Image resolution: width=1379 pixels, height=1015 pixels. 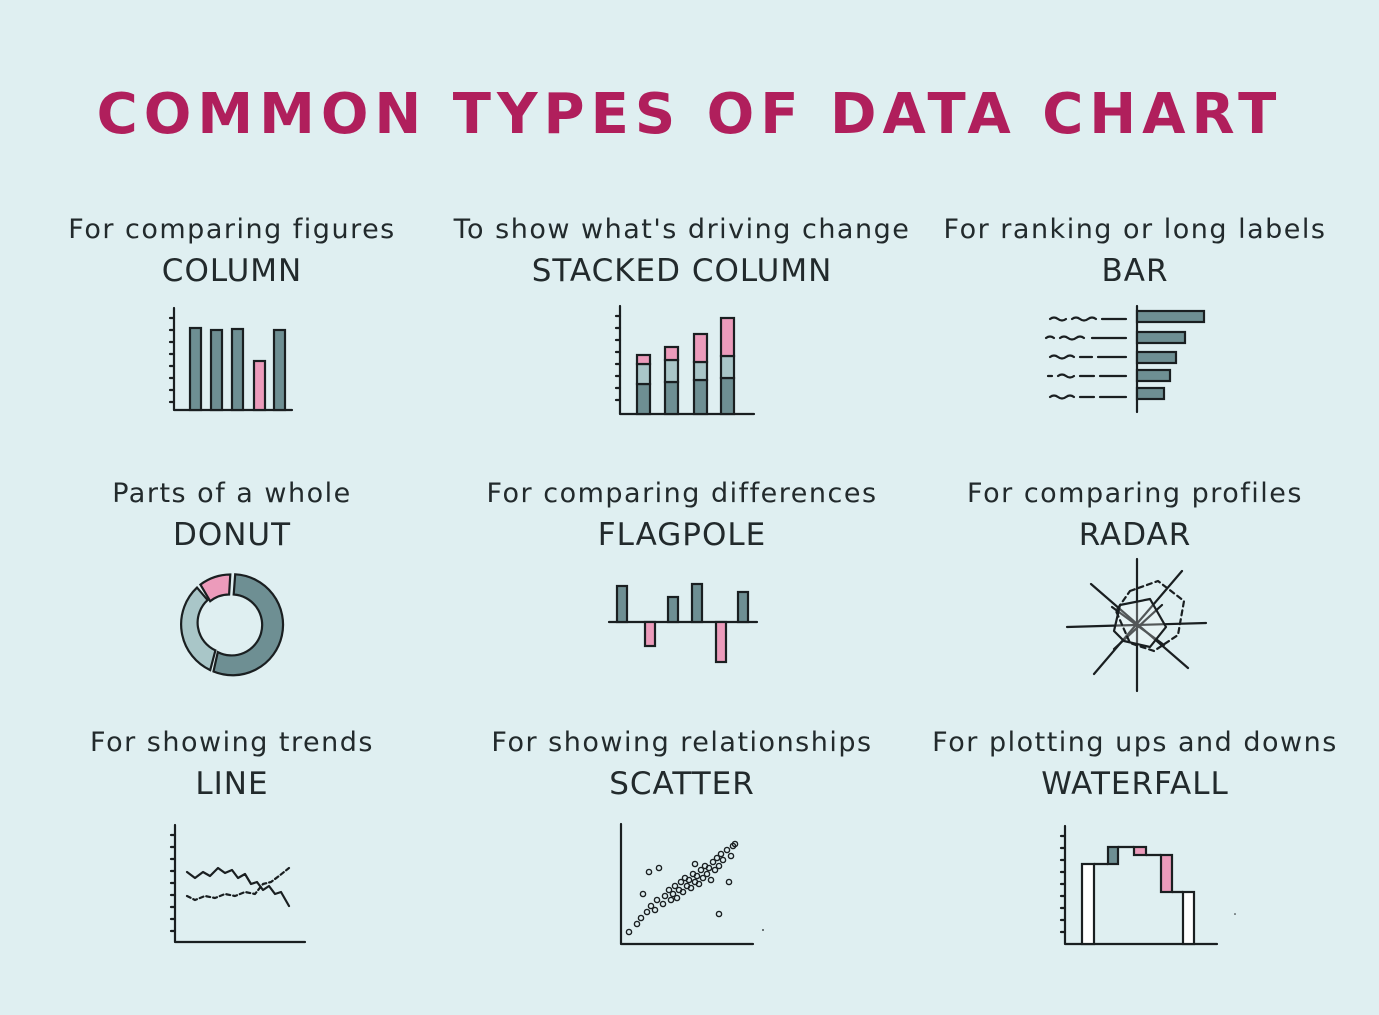 I want to click on waterfall-chart-icon, so click(x=1147, y=885).